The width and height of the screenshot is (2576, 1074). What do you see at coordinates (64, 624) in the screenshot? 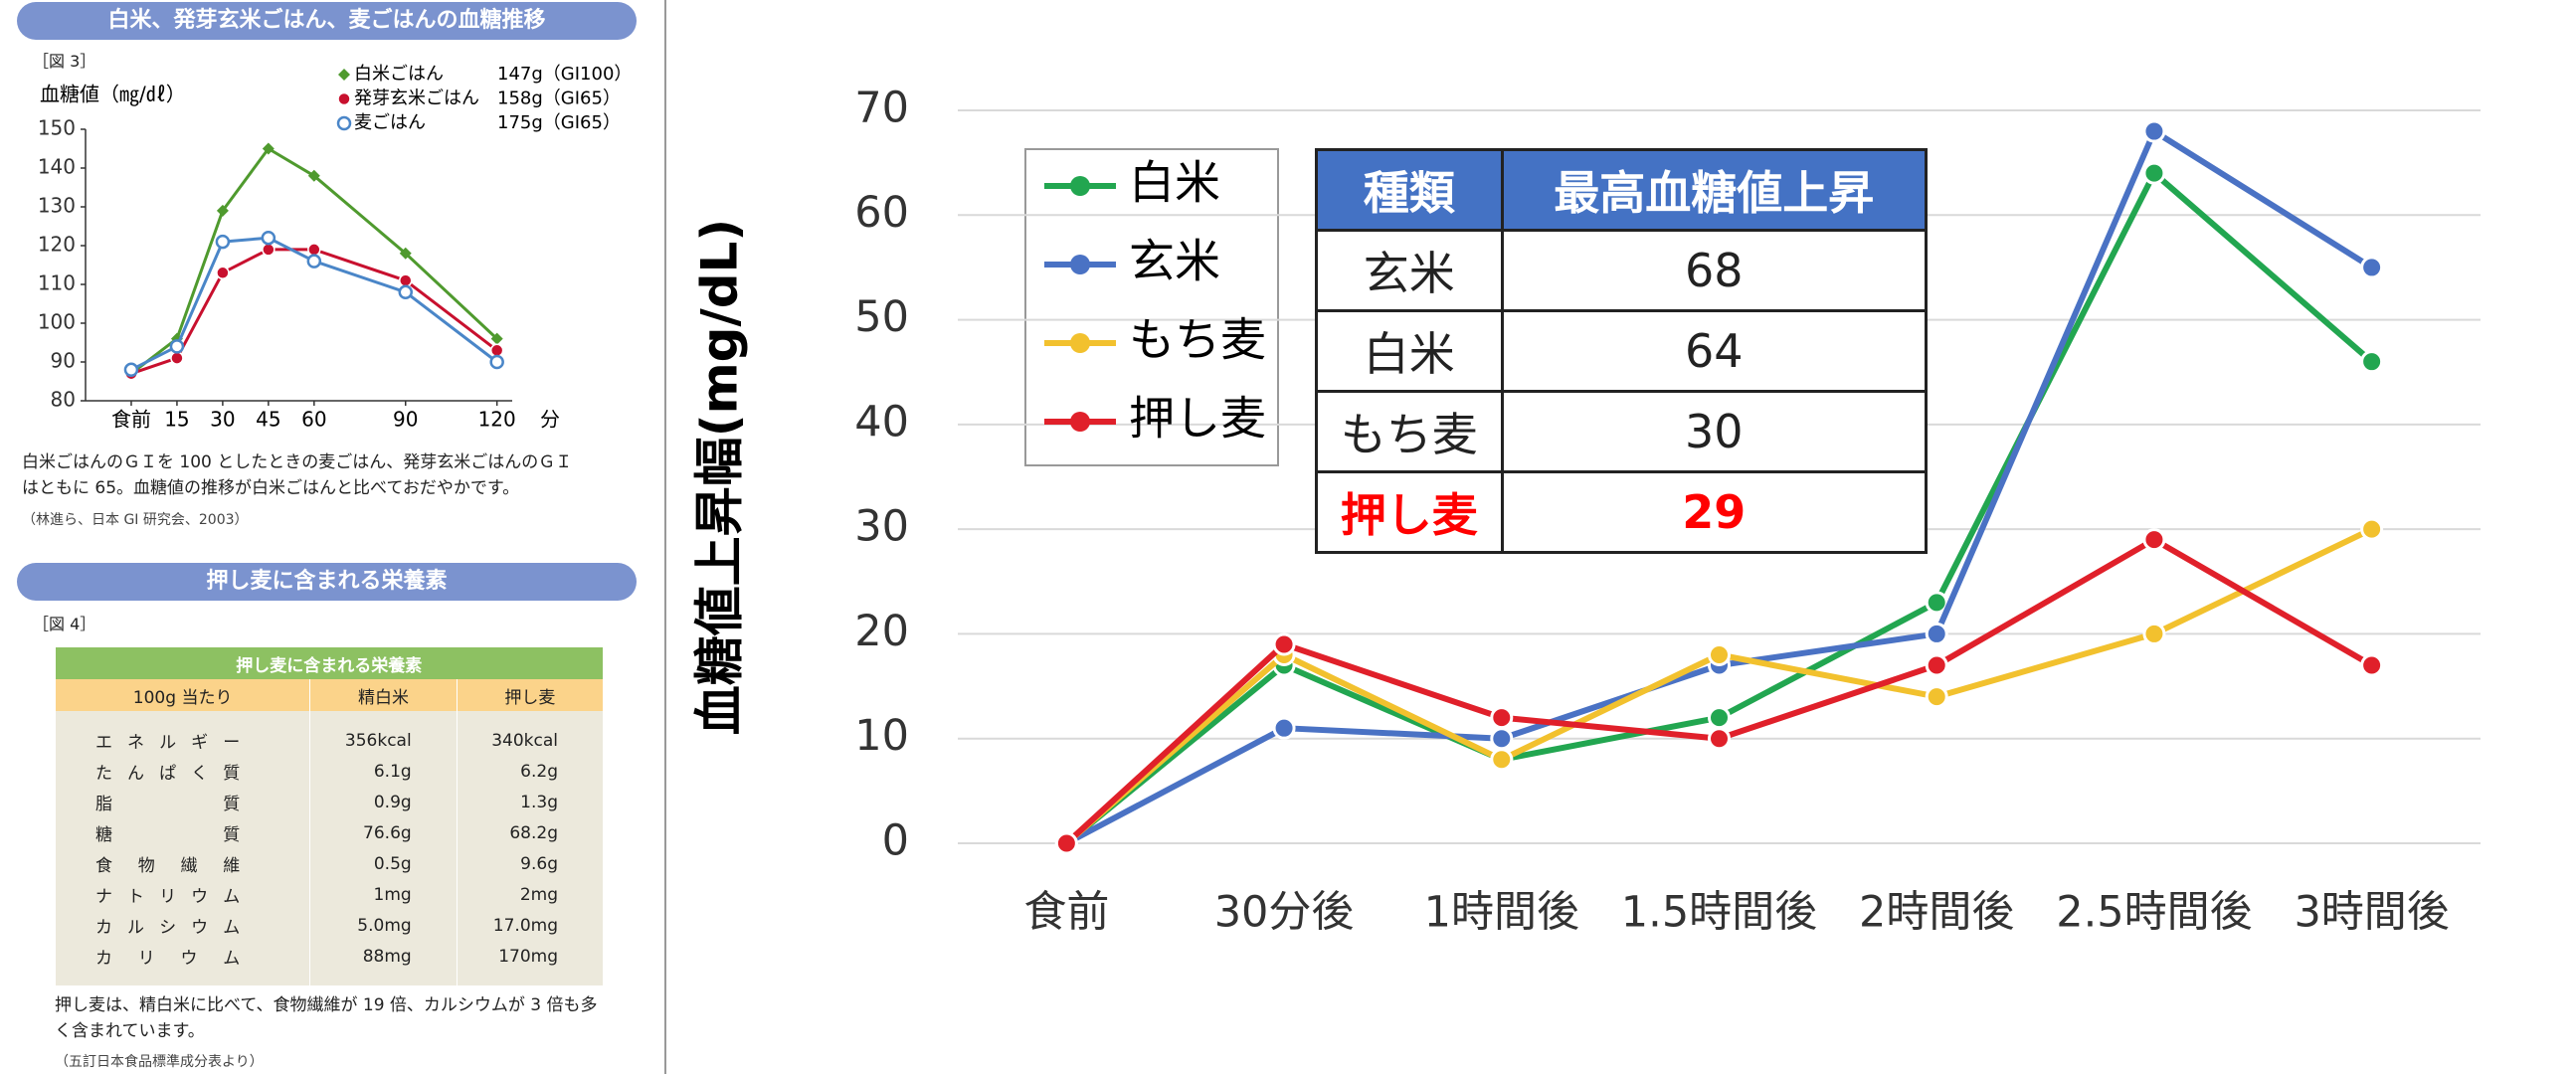
I see `figure-label: ［図 4］` at bounding box center [64, 624].